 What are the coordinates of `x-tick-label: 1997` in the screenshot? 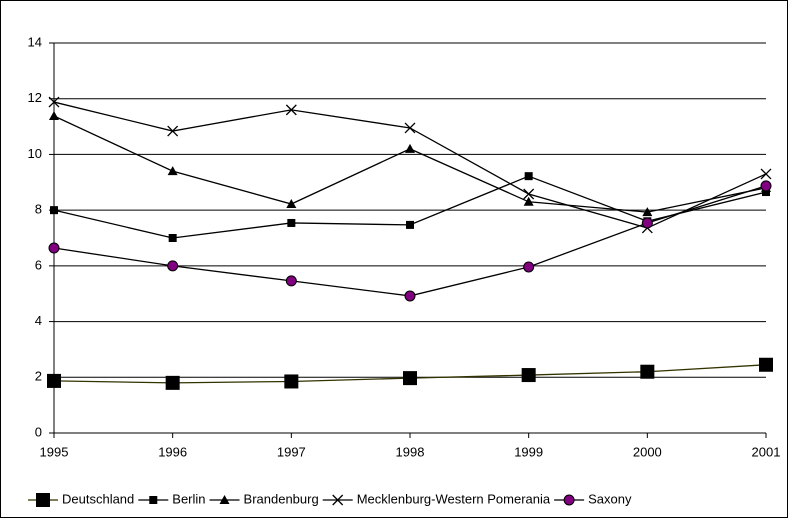 It's located at (291, 451).